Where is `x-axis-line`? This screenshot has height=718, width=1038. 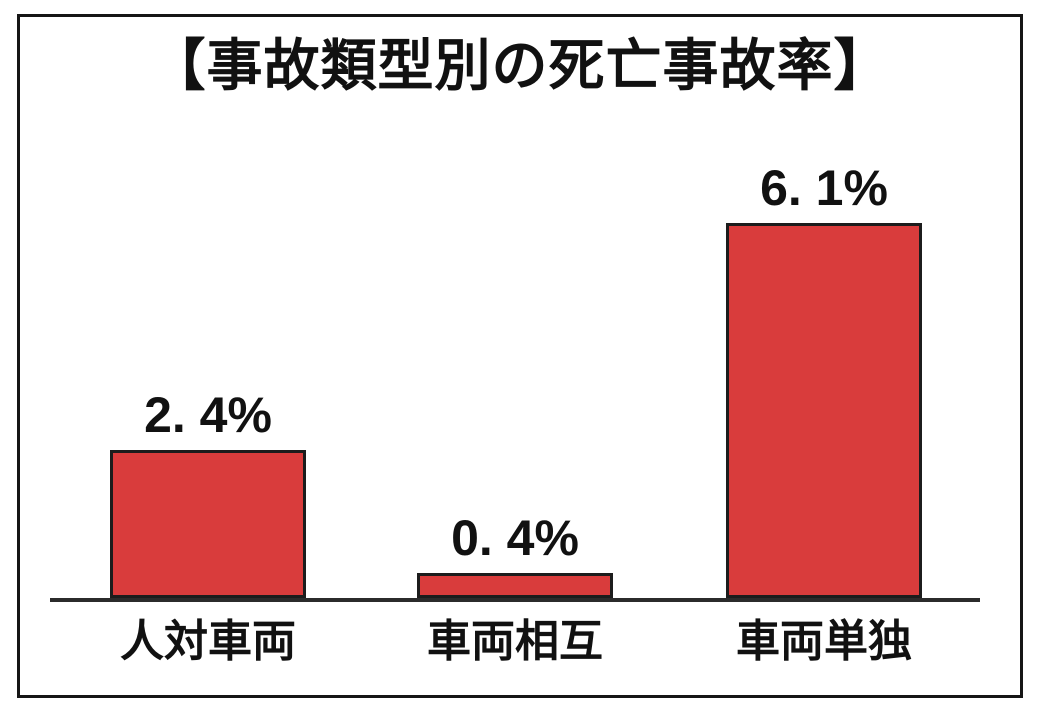 x-axis-line is located at coordinates (515, 600).